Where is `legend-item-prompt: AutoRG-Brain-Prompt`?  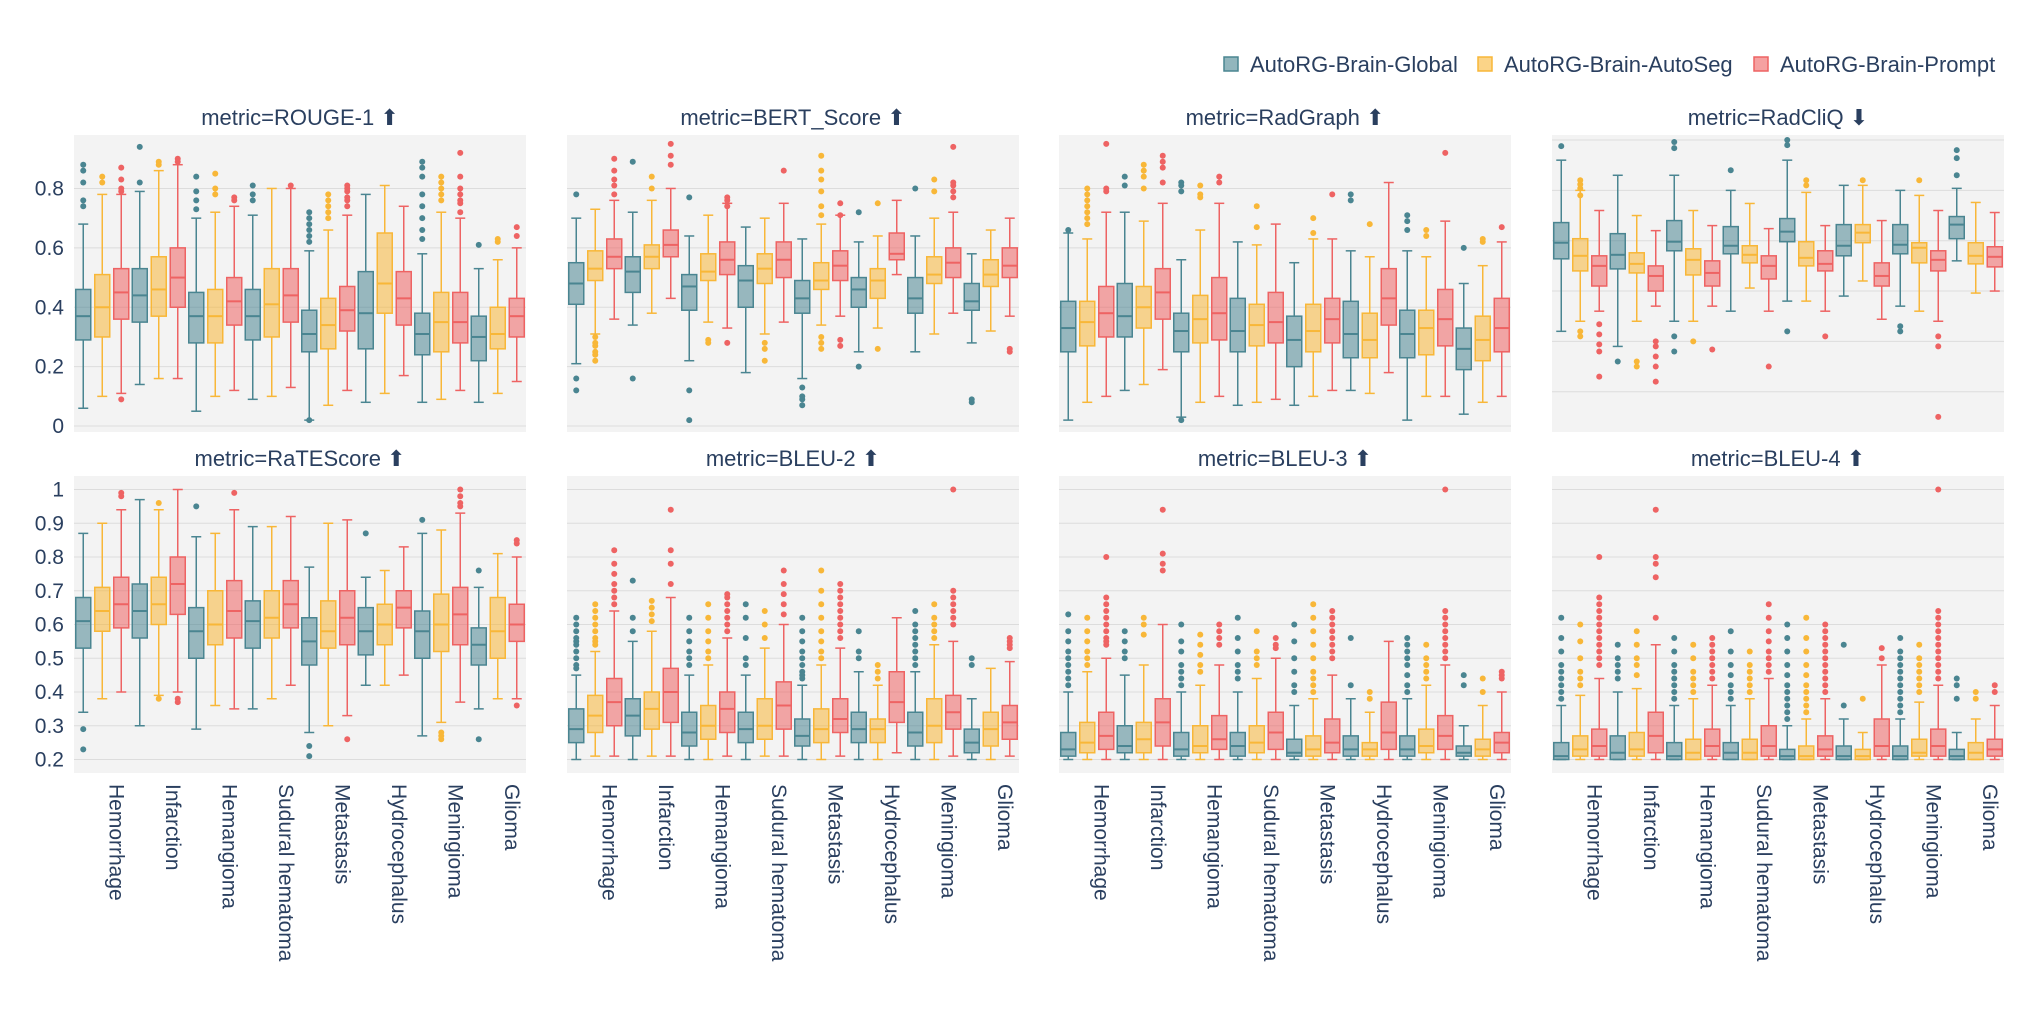
legend-item-prompt: AutoRG-Brain-Prompt is located at coordinates (1874, 64).